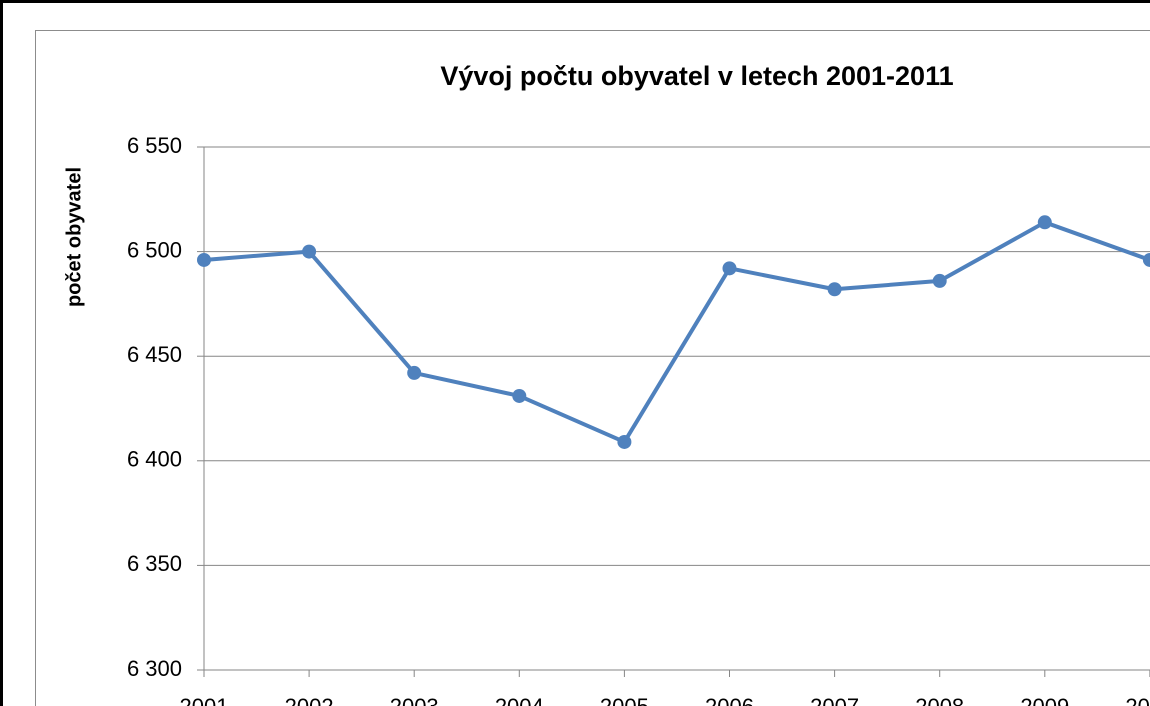  Describe the element at coordinates (834, 700) in the screenshot. I see `x-tick-label: 2007` at that location.